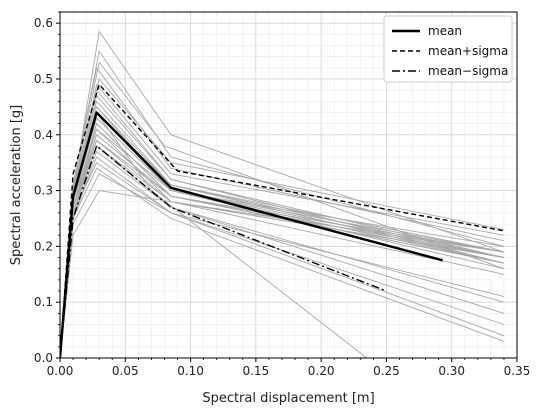 This screenshot has height=413, width=550. Describe the element at coordinates (468, 51) in the screenshot. I see `legend-label-mean-plus-sigma: mean+sigma` at that location.